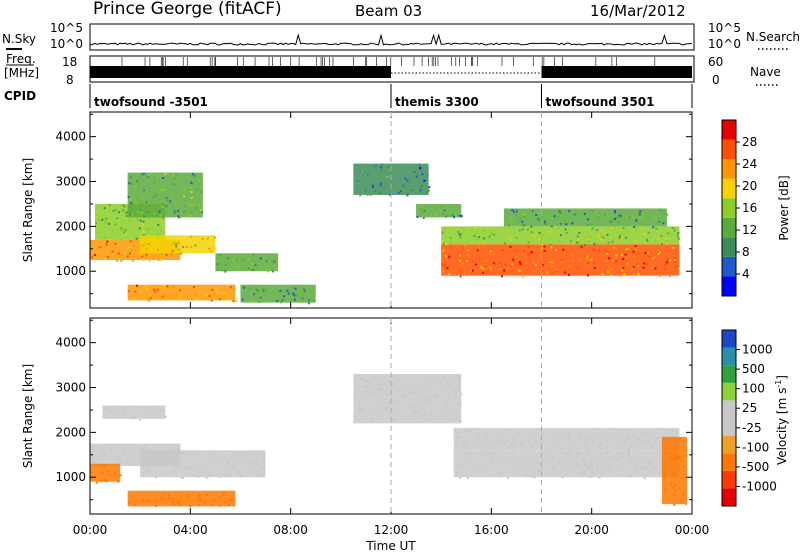 The image size is (800, 554). What do you see at coordinates (782, 426) in the screenshot?
I see `velocity-label-main: Velocity [m s` at bounding box center [782, 426].